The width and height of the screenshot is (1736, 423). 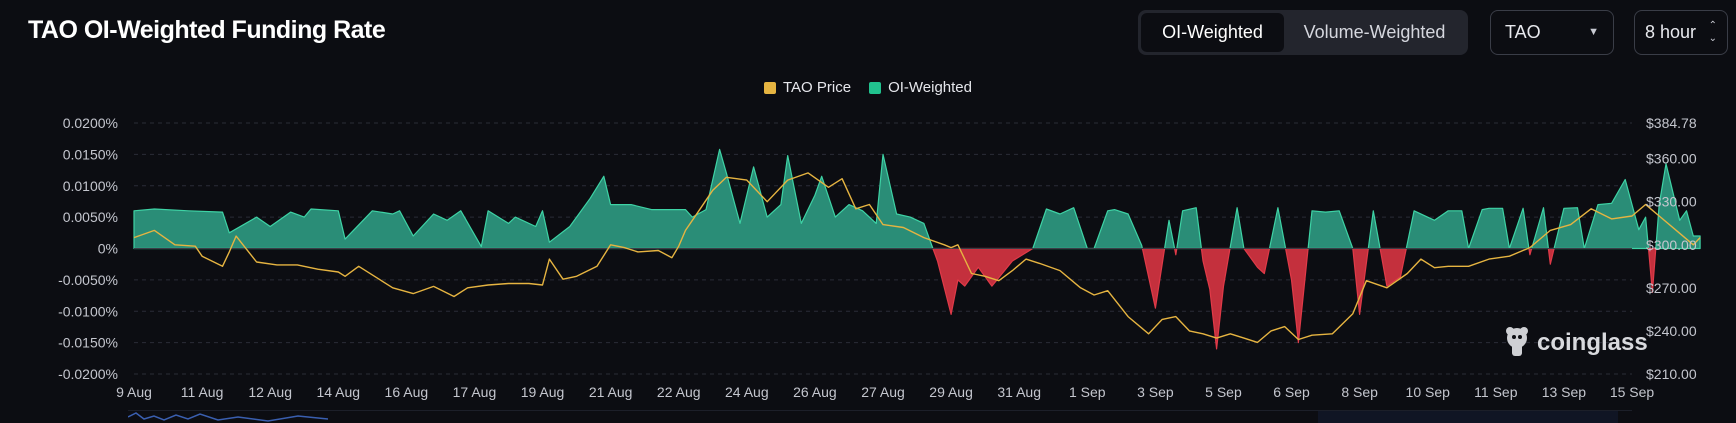 I want to click on y-right-tick-label: $330.00, so click(x=1671, y=202).